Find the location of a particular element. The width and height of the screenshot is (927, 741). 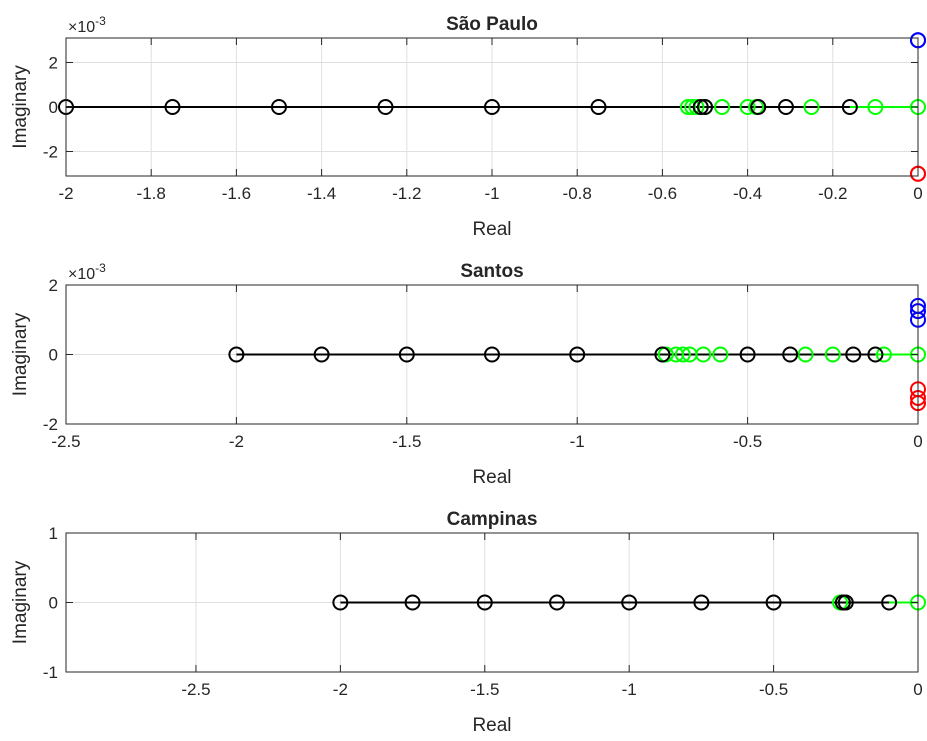

x-tick-label: -0.6 is located at coordinates (662, 193).